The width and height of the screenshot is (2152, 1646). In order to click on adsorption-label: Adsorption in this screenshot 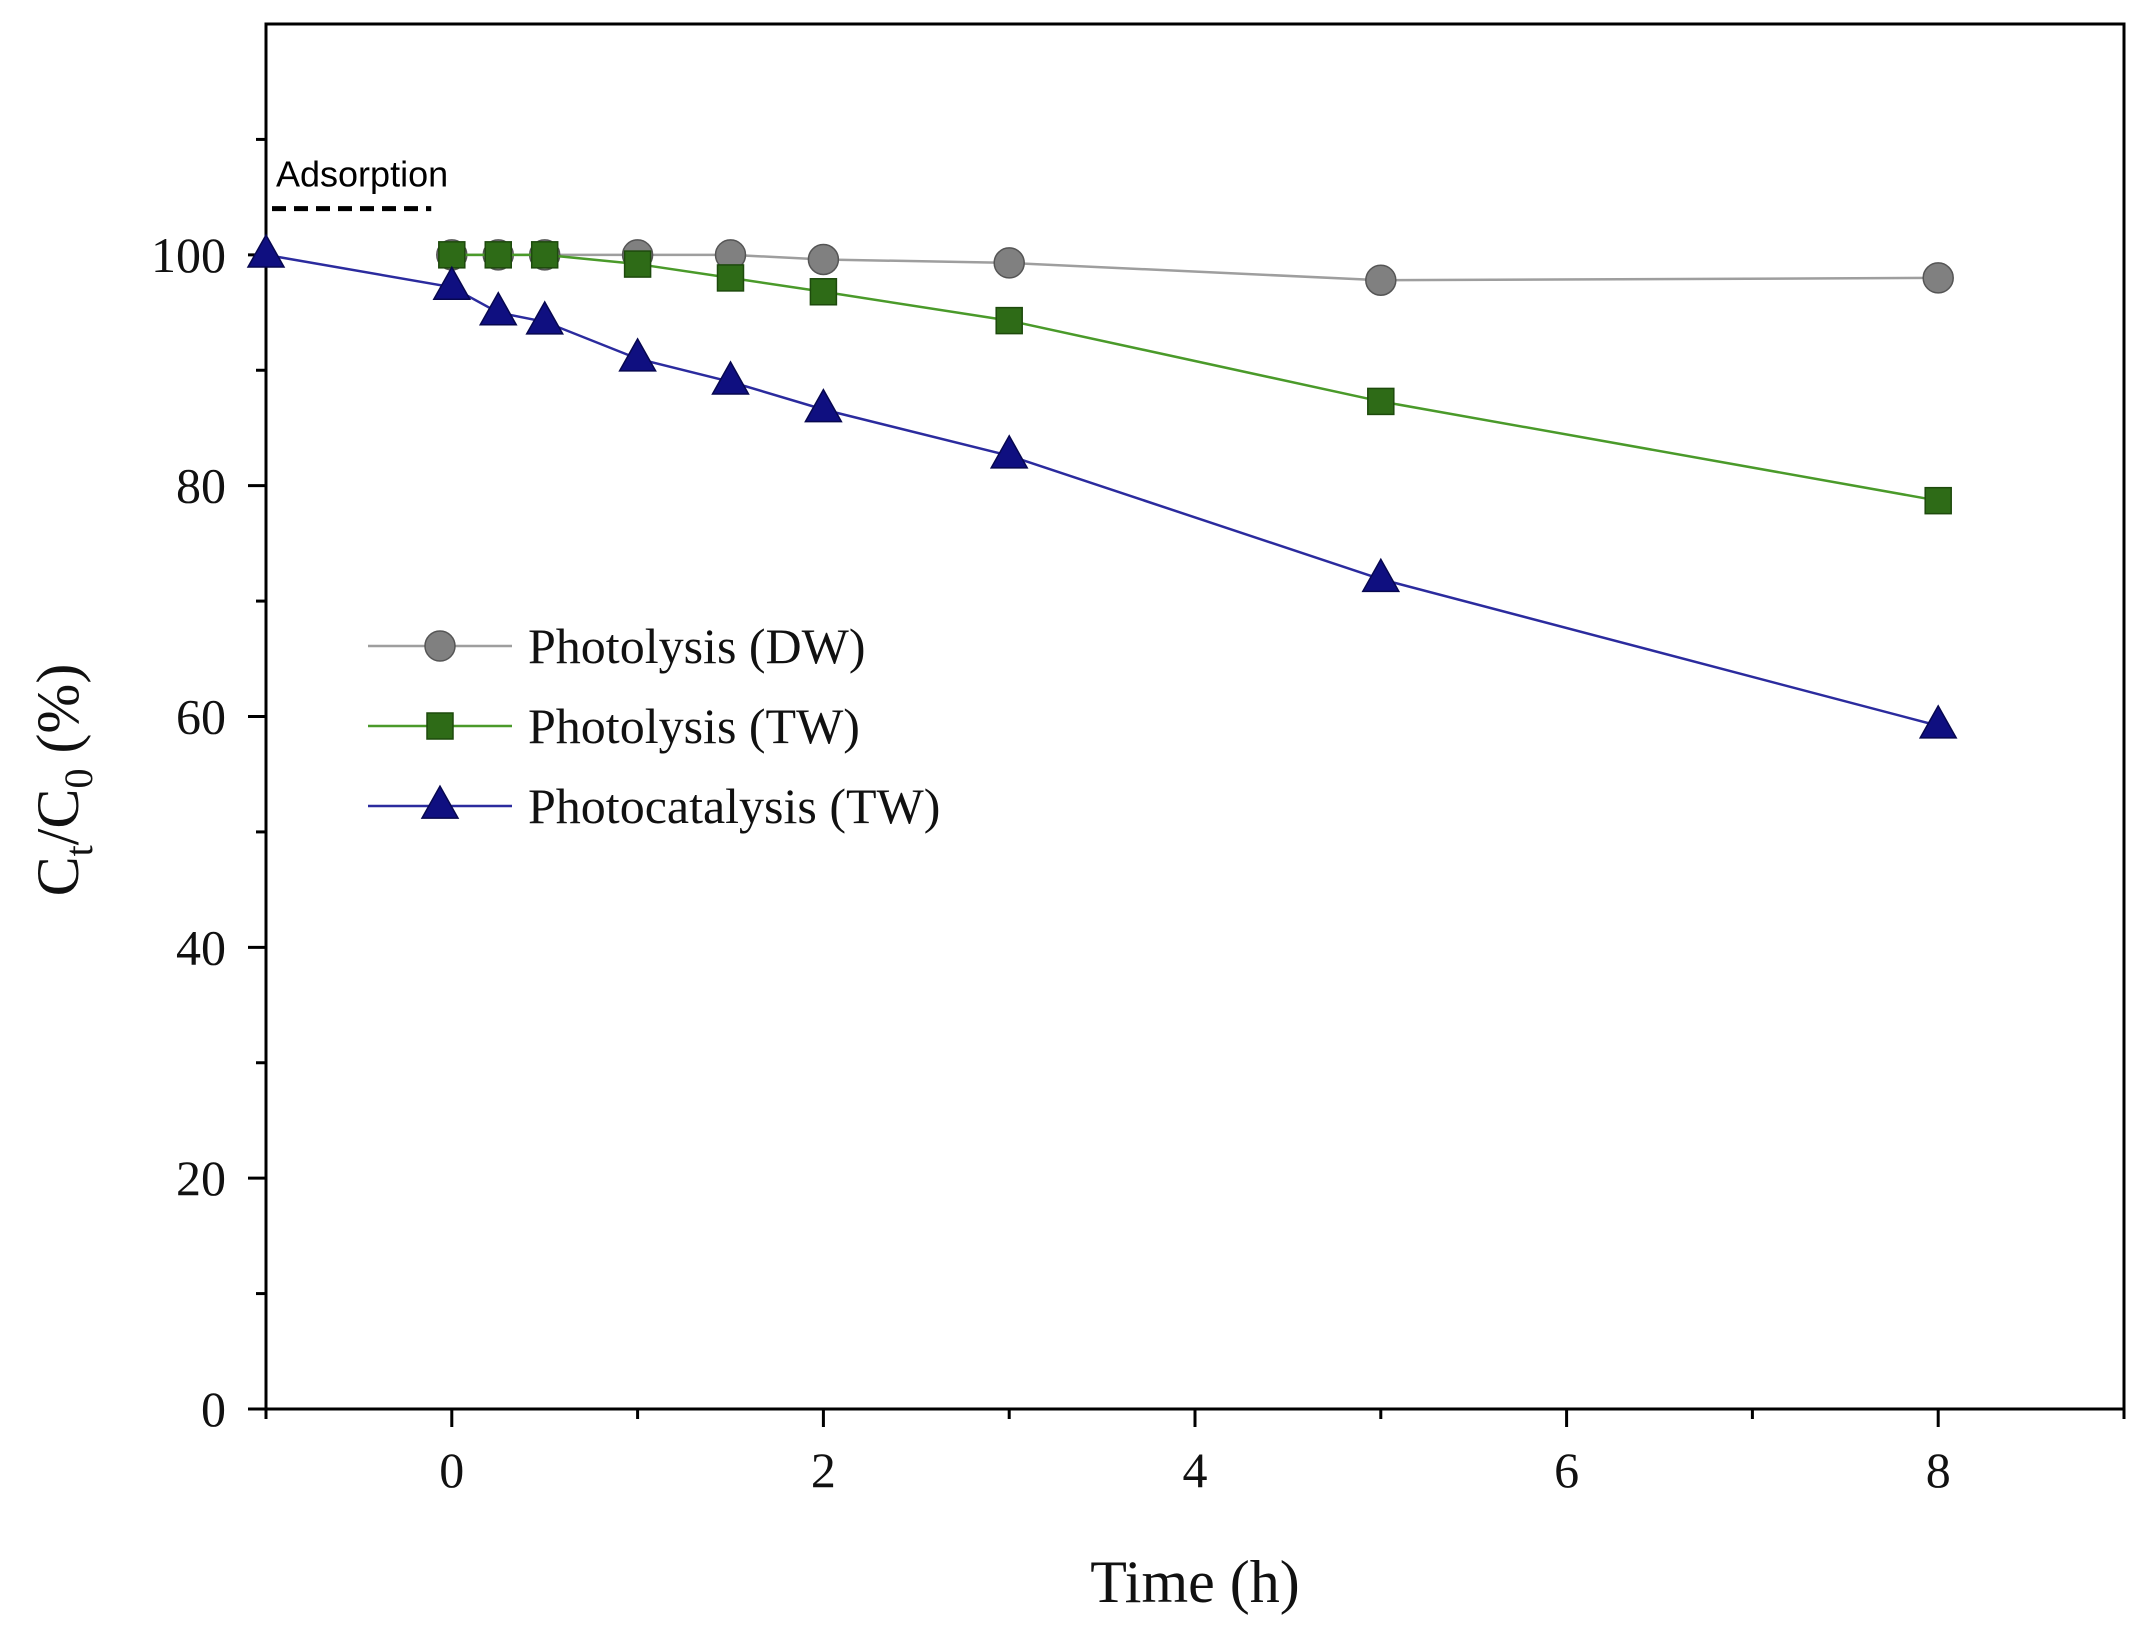, I will do `click(362, 174)`.